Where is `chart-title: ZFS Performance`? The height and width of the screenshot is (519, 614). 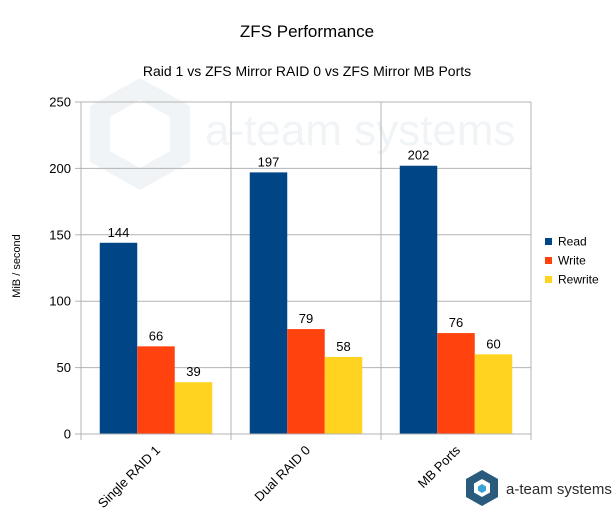 chart-title: ZFS Performance is located at coordinates (307, 31).